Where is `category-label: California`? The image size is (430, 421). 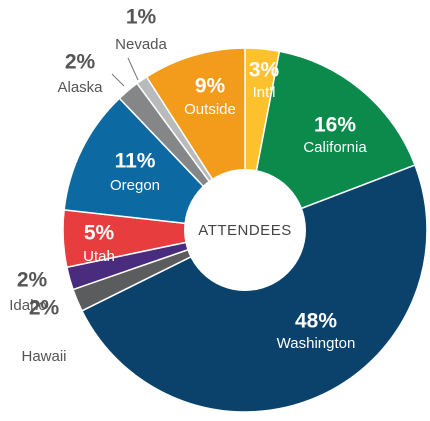 category-label: California is located at coordinates (335, 147).